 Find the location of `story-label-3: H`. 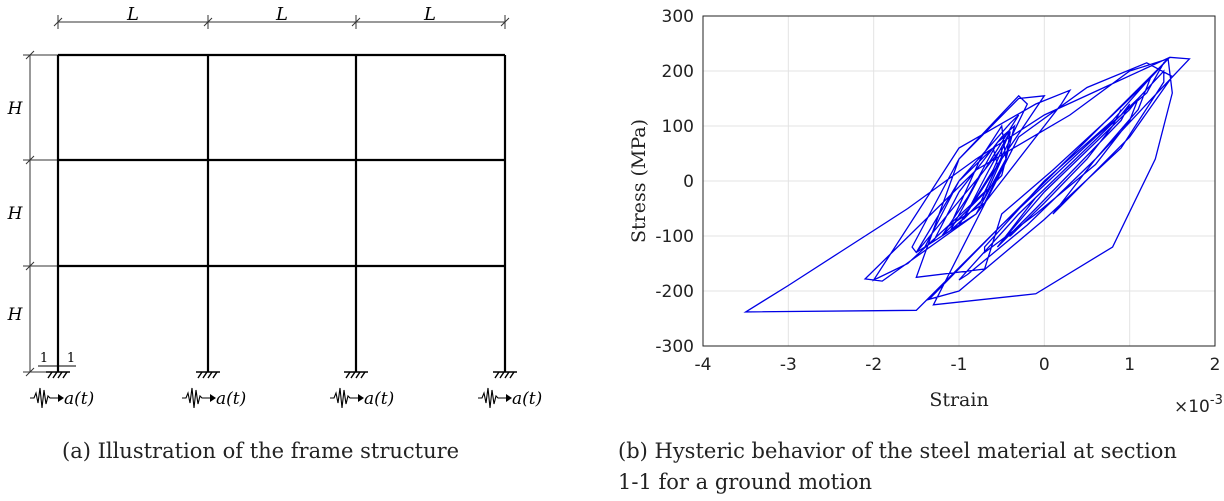

story-label-3: H is located at coordinates (15, 109).